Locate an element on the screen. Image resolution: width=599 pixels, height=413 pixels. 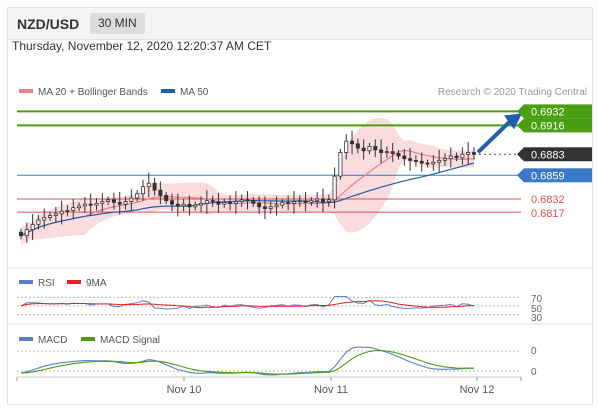
price-label-0.6817: 0.6817 is located at coordinates (548, 214).